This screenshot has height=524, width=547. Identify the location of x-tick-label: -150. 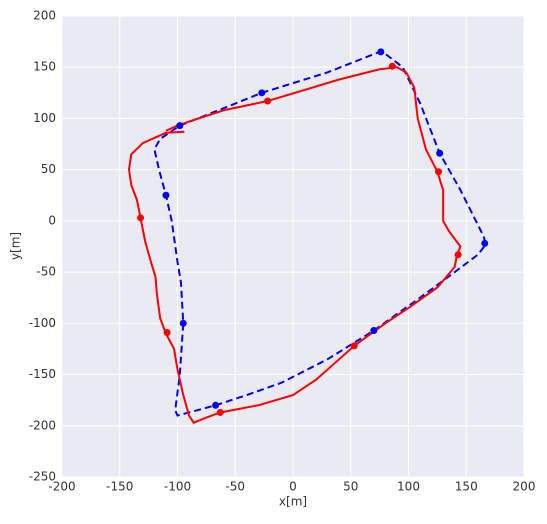
(119, 487).